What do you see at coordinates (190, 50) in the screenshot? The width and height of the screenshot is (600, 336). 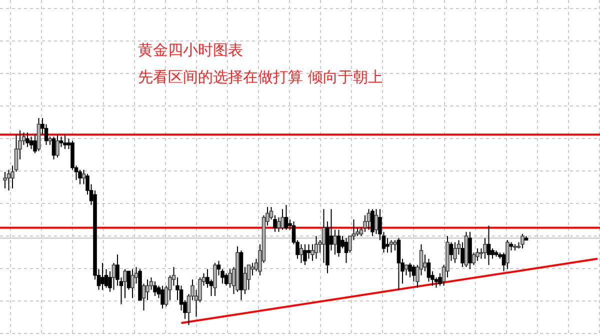 I see `chart-title: 黄金四小时图表` at bounding box center [190, 50].